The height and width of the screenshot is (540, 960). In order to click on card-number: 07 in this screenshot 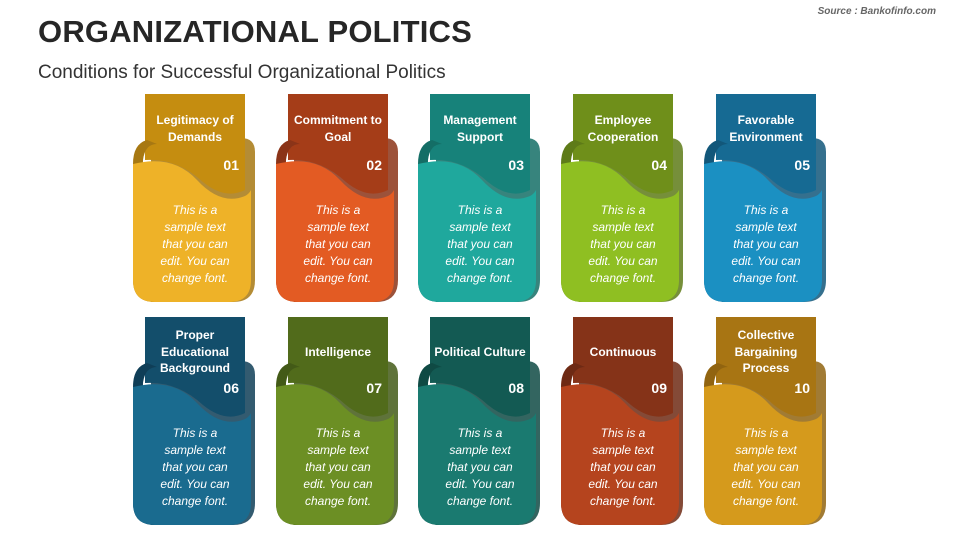, I will do `click(374, 388)`.